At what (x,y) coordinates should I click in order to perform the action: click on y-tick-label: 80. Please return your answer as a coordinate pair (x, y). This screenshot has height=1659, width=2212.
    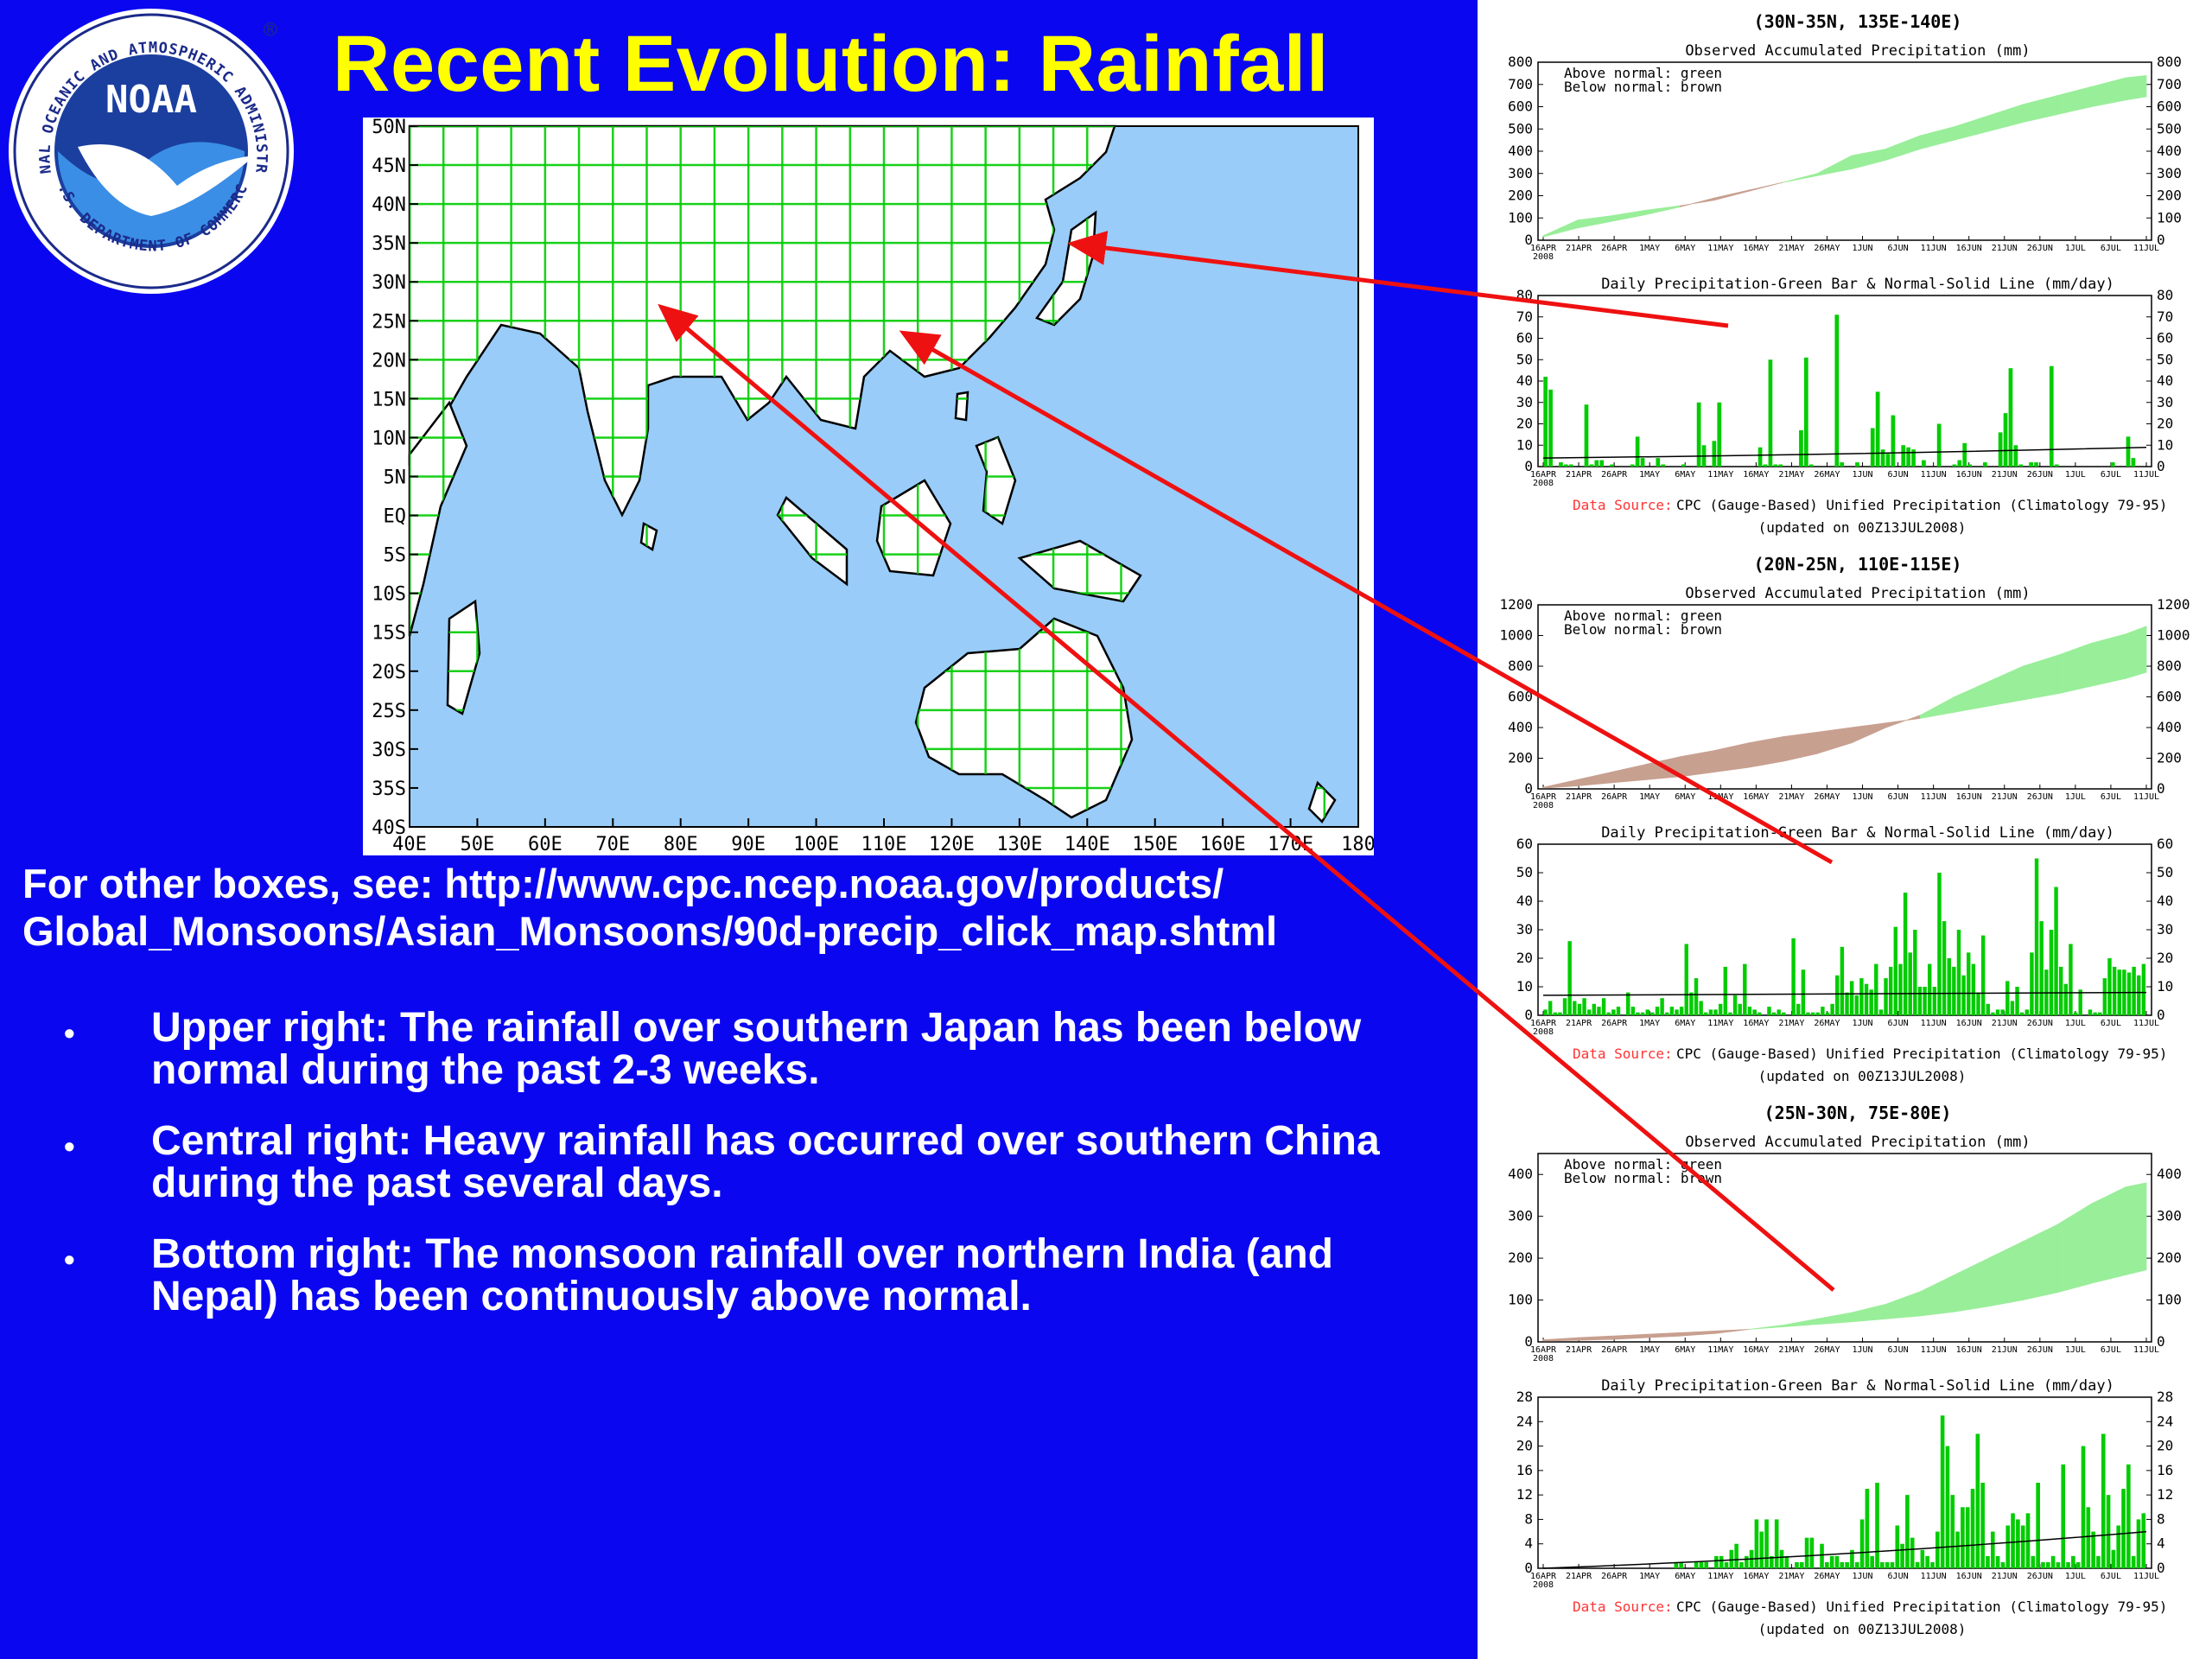
    Looking at the image, I should click on (1524, 295).